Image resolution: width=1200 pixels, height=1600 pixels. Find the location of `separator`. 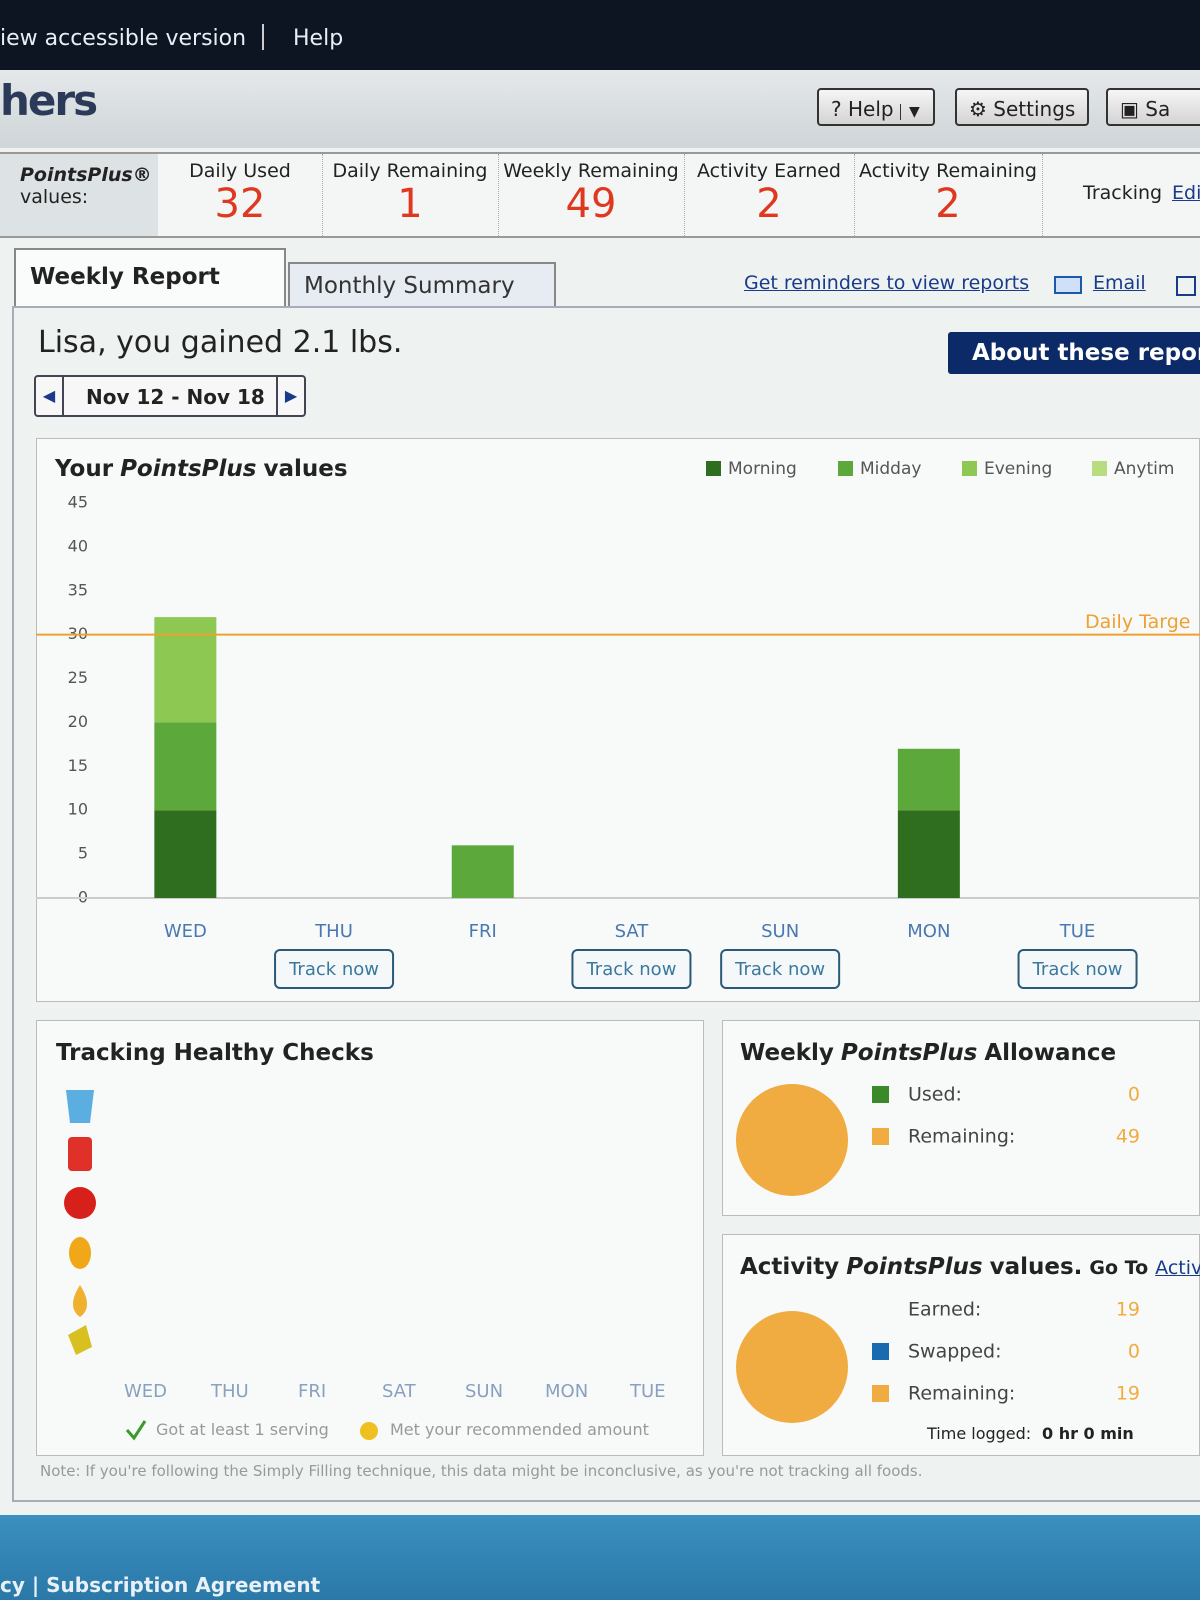

separator is located at coordinates (263, 37).